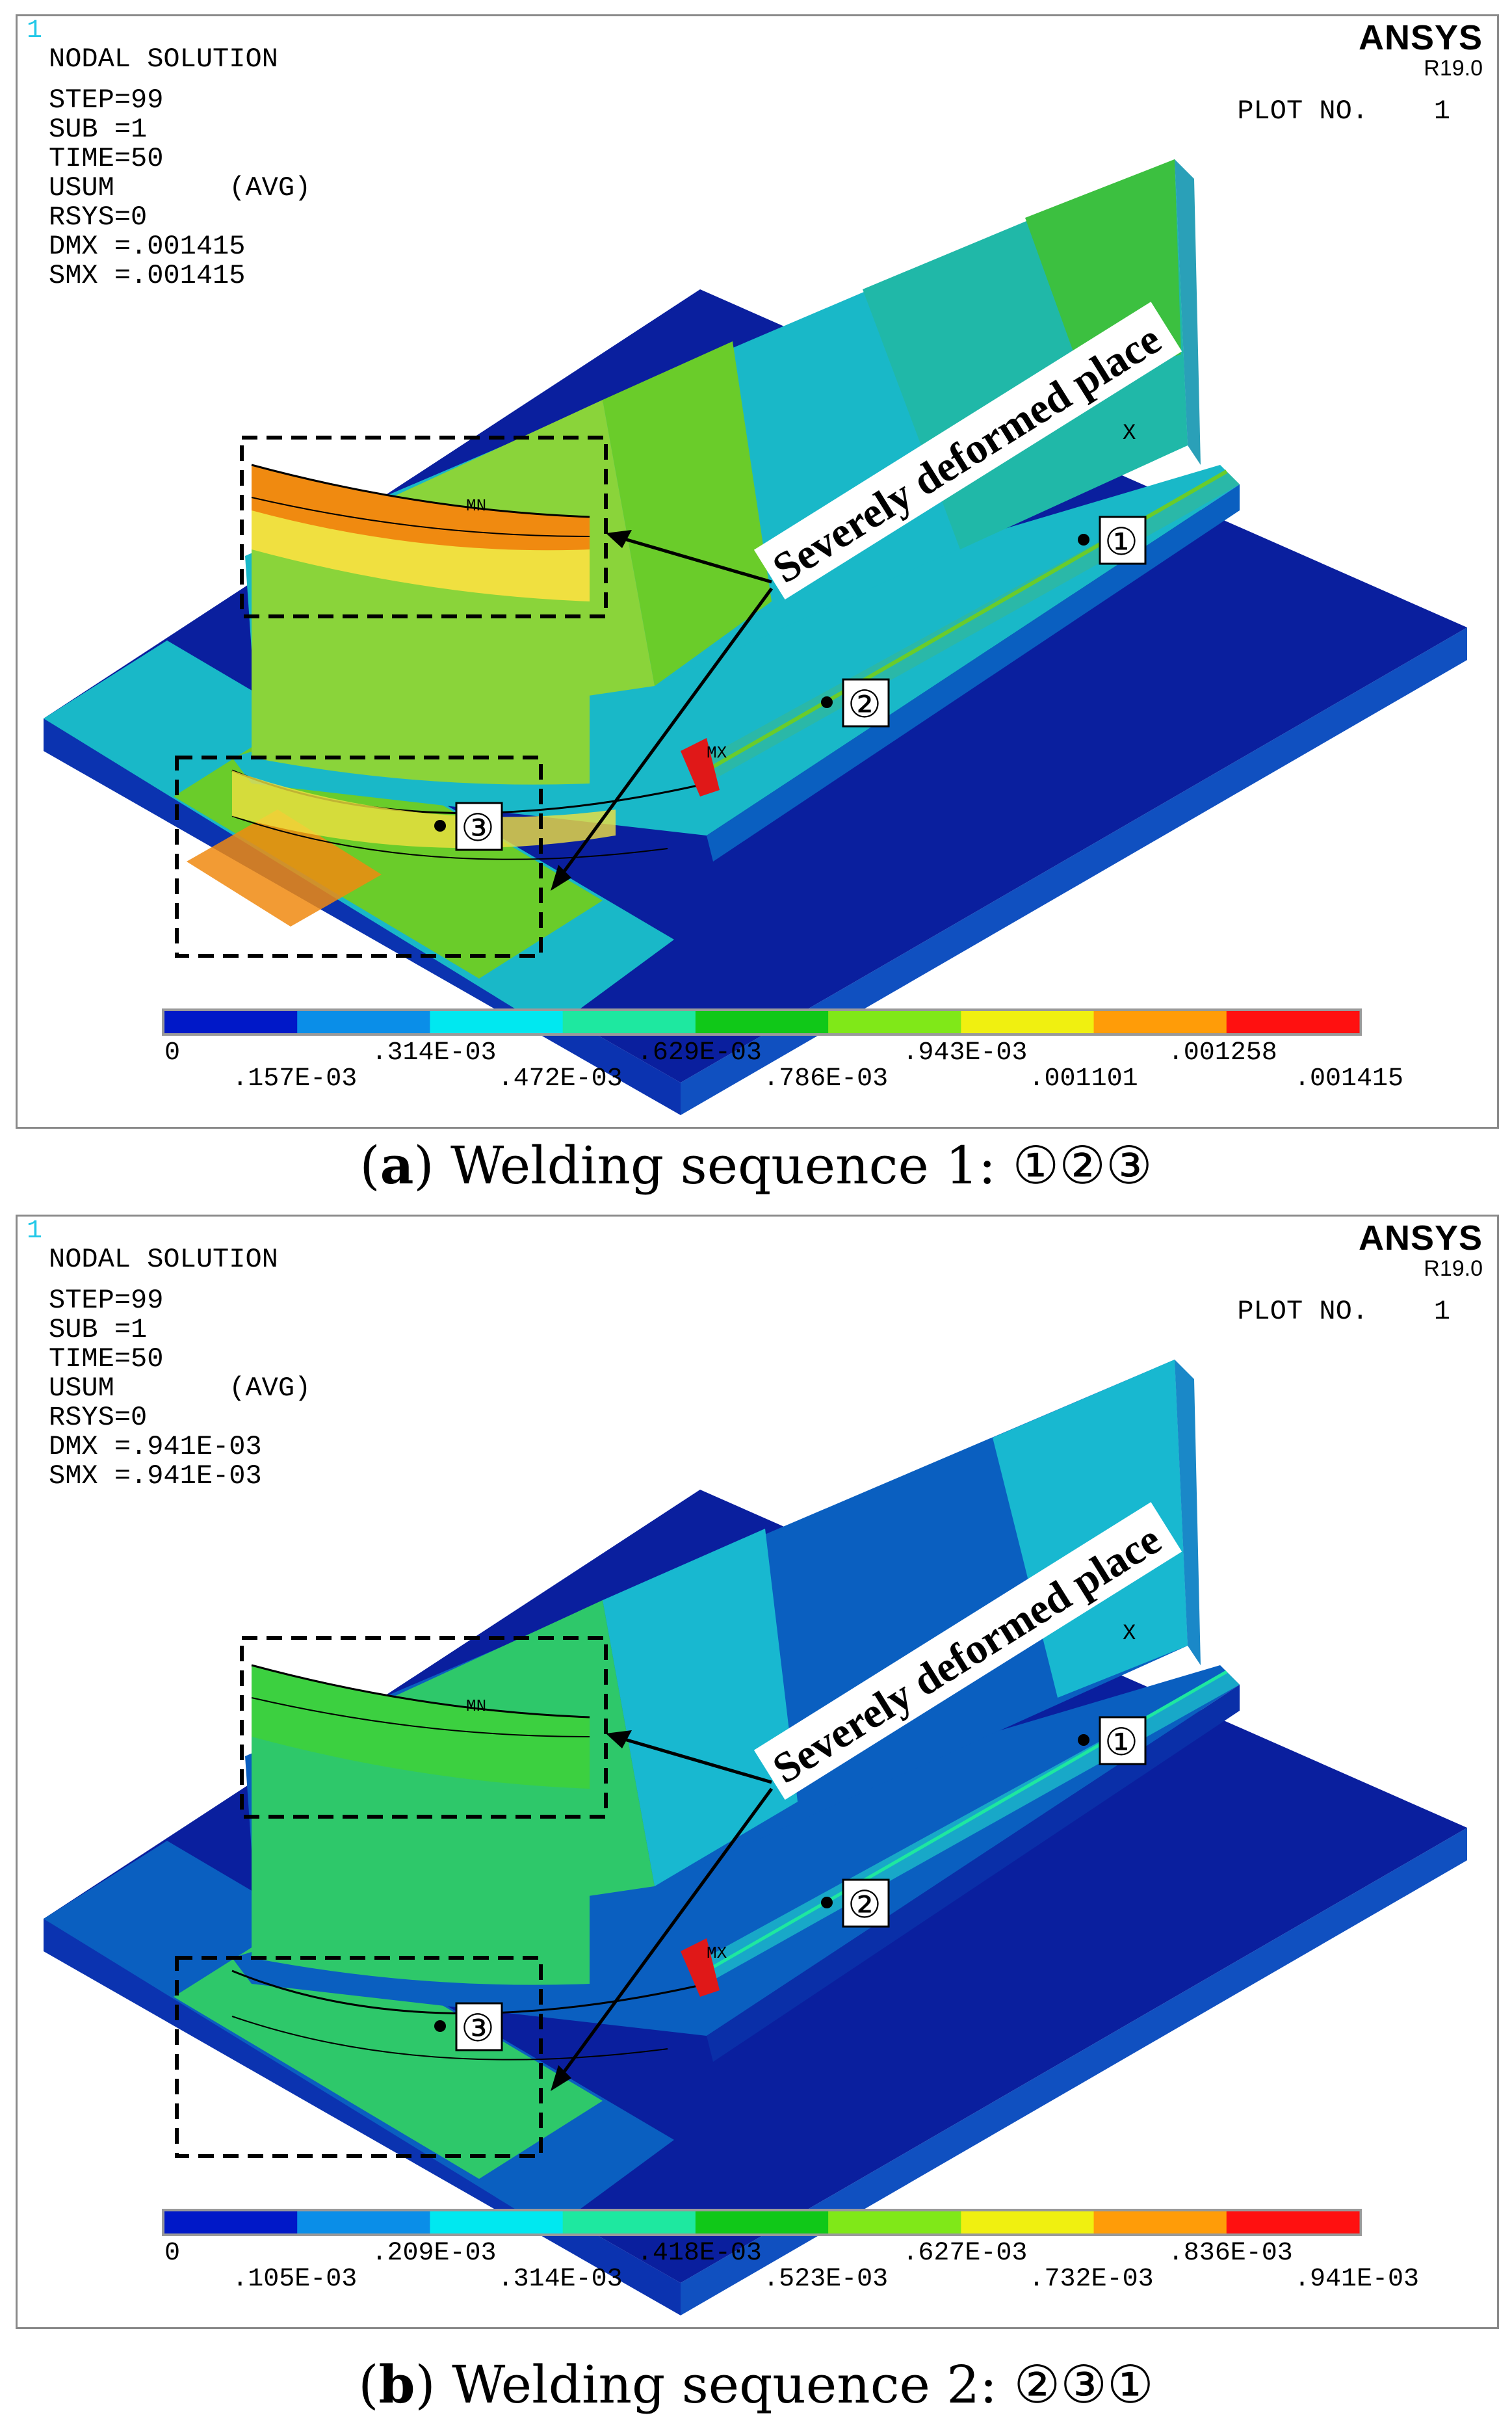 This screenshot has width=1512, height=2424. I want to click on legend-tick-label: .001258, so click(1222, 1053).